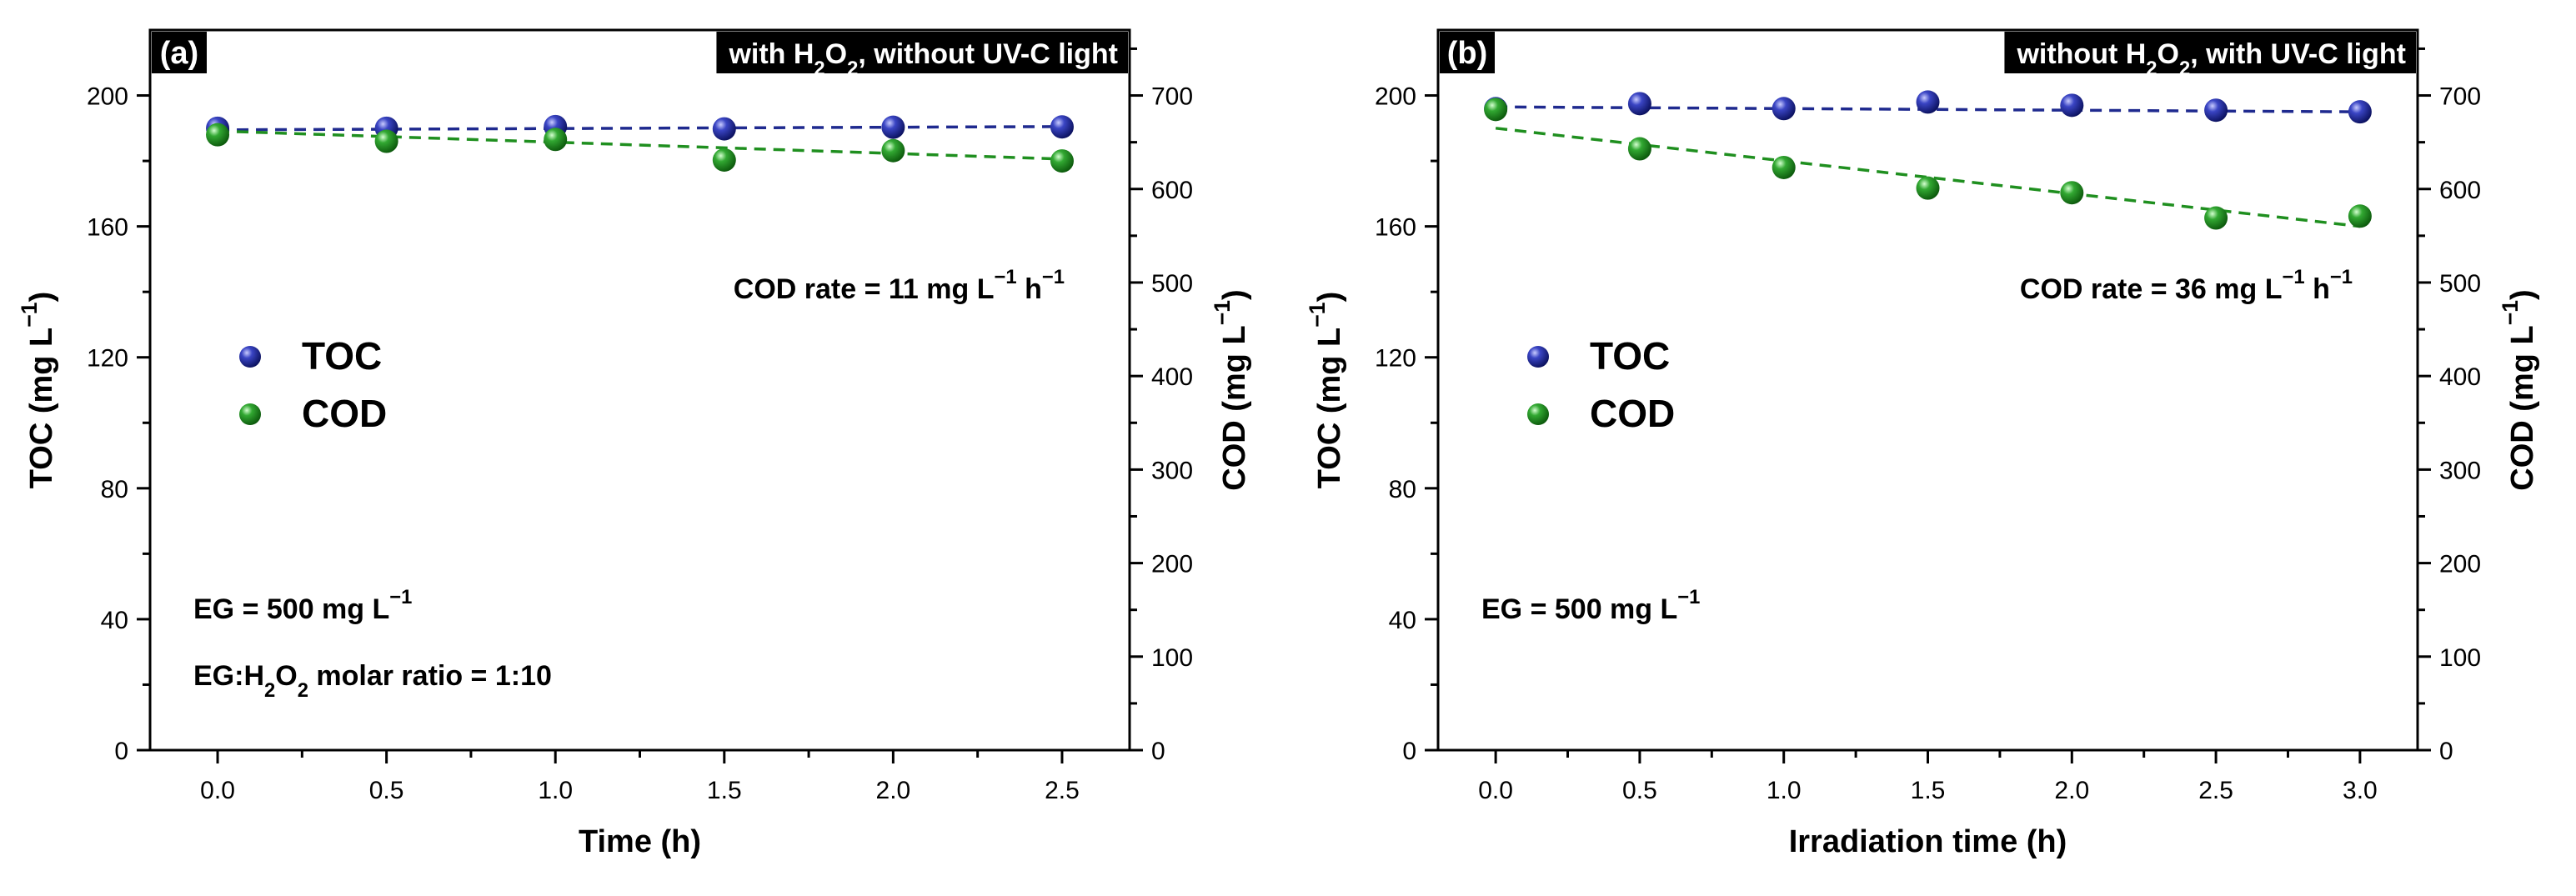 Image resolution: width=2576 pixels, height=896 pixels. I want to click on condition-title: with H2O2, without UV-C light, so click(923, 59).